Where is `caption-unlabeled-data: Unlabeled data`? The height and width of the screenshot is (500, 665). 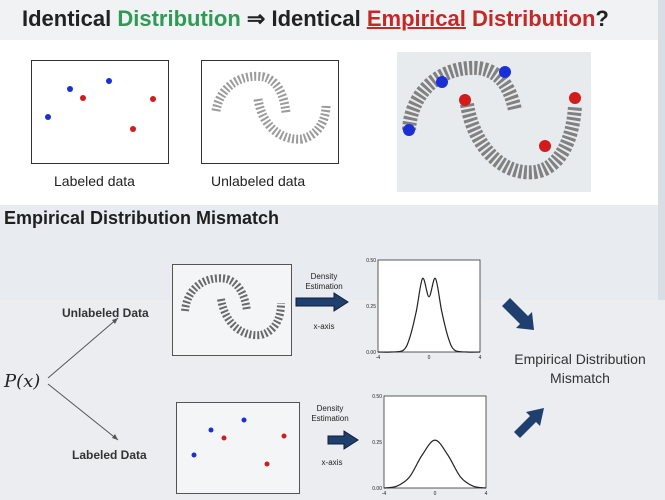
caption-unlabeled-data: Unlabeled data is located at coordinates (258, 181).